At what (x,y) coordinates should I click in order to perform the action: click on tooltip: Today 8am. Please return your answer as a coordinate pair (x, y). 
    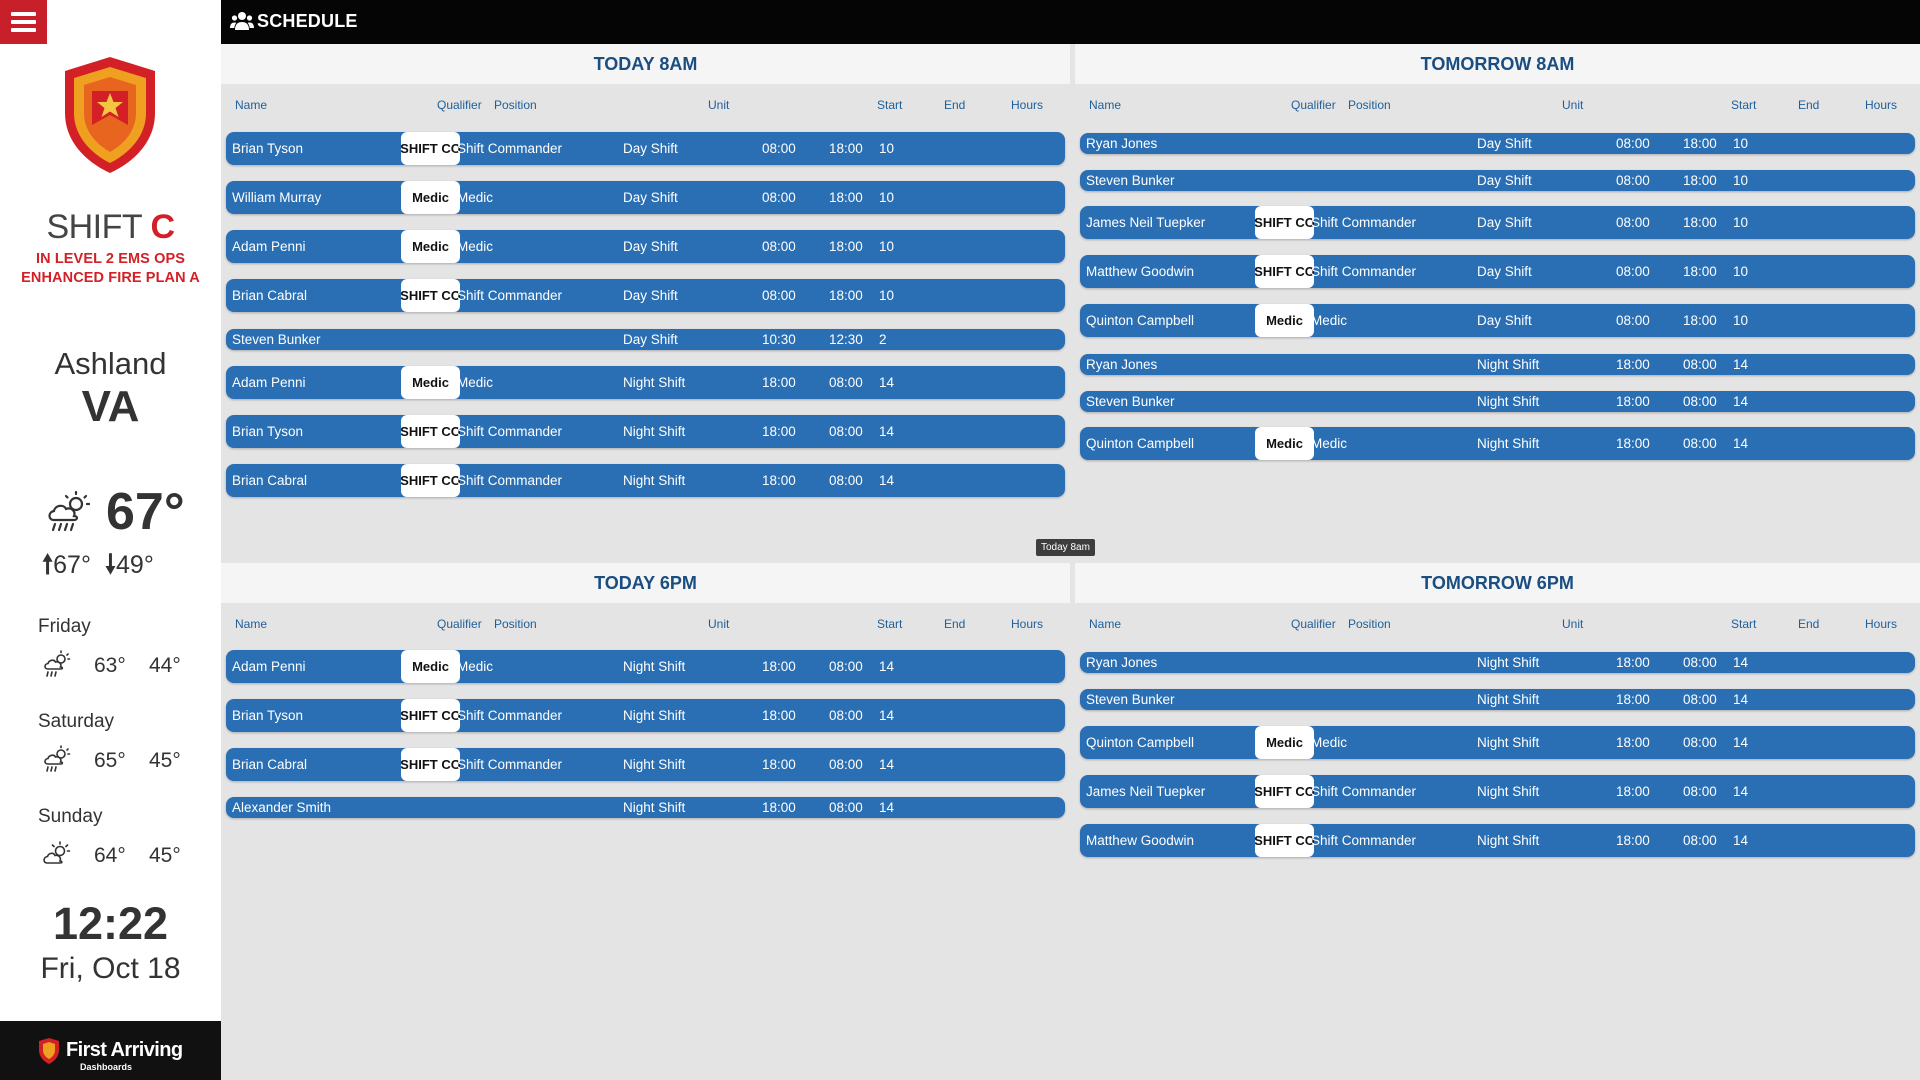
    Looking at the image, I should click on (1065, 547).